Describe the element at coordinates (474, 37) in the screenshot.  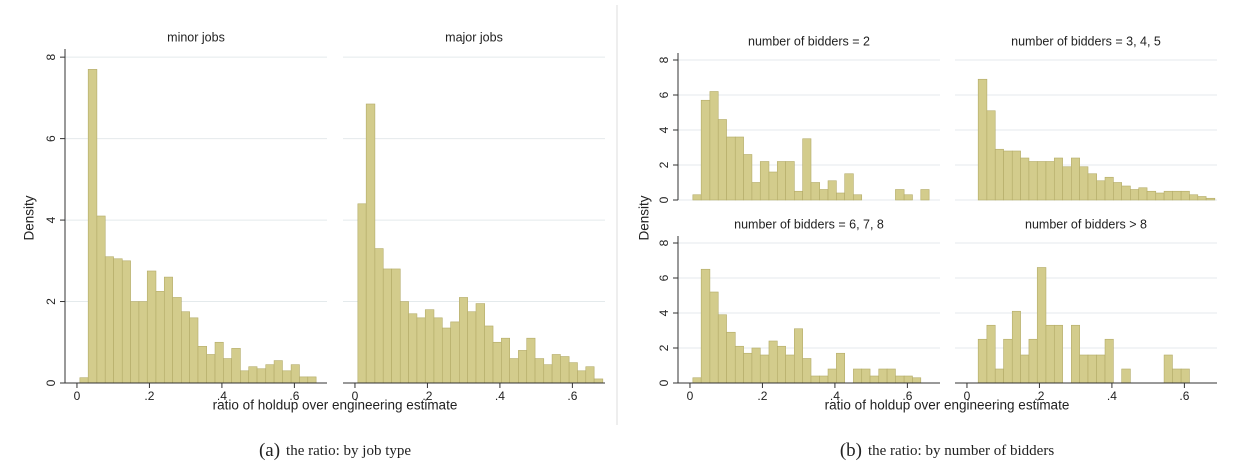
I see `facet-title: major jobs` at that location.